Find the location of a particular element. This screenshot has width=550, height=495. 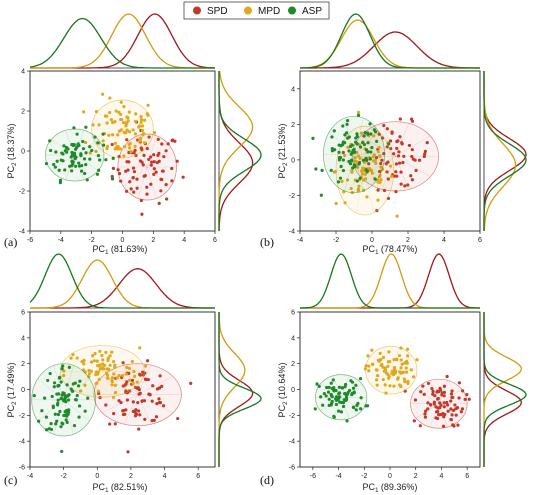

right-density-spd is located at coordinates (502, 389).